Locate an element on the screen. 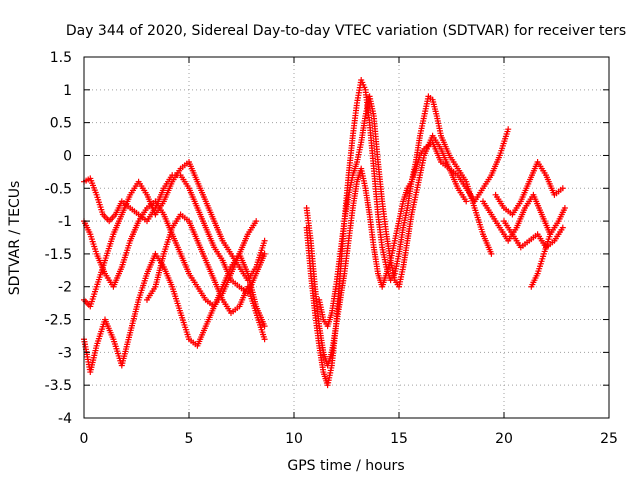  y-tick-label: -1.5 is located at coordinates (58, 255).